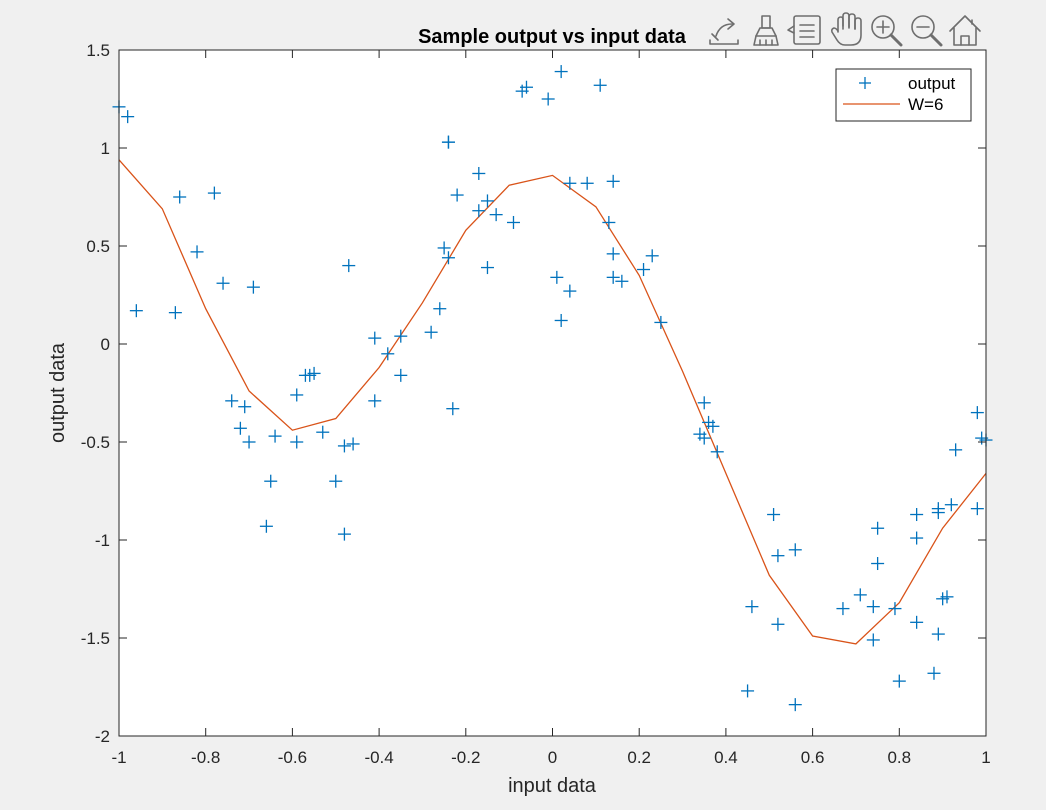 The height and width of the screenshot is (810, 1046). I want to click on pan-icon, so click(847, 30).